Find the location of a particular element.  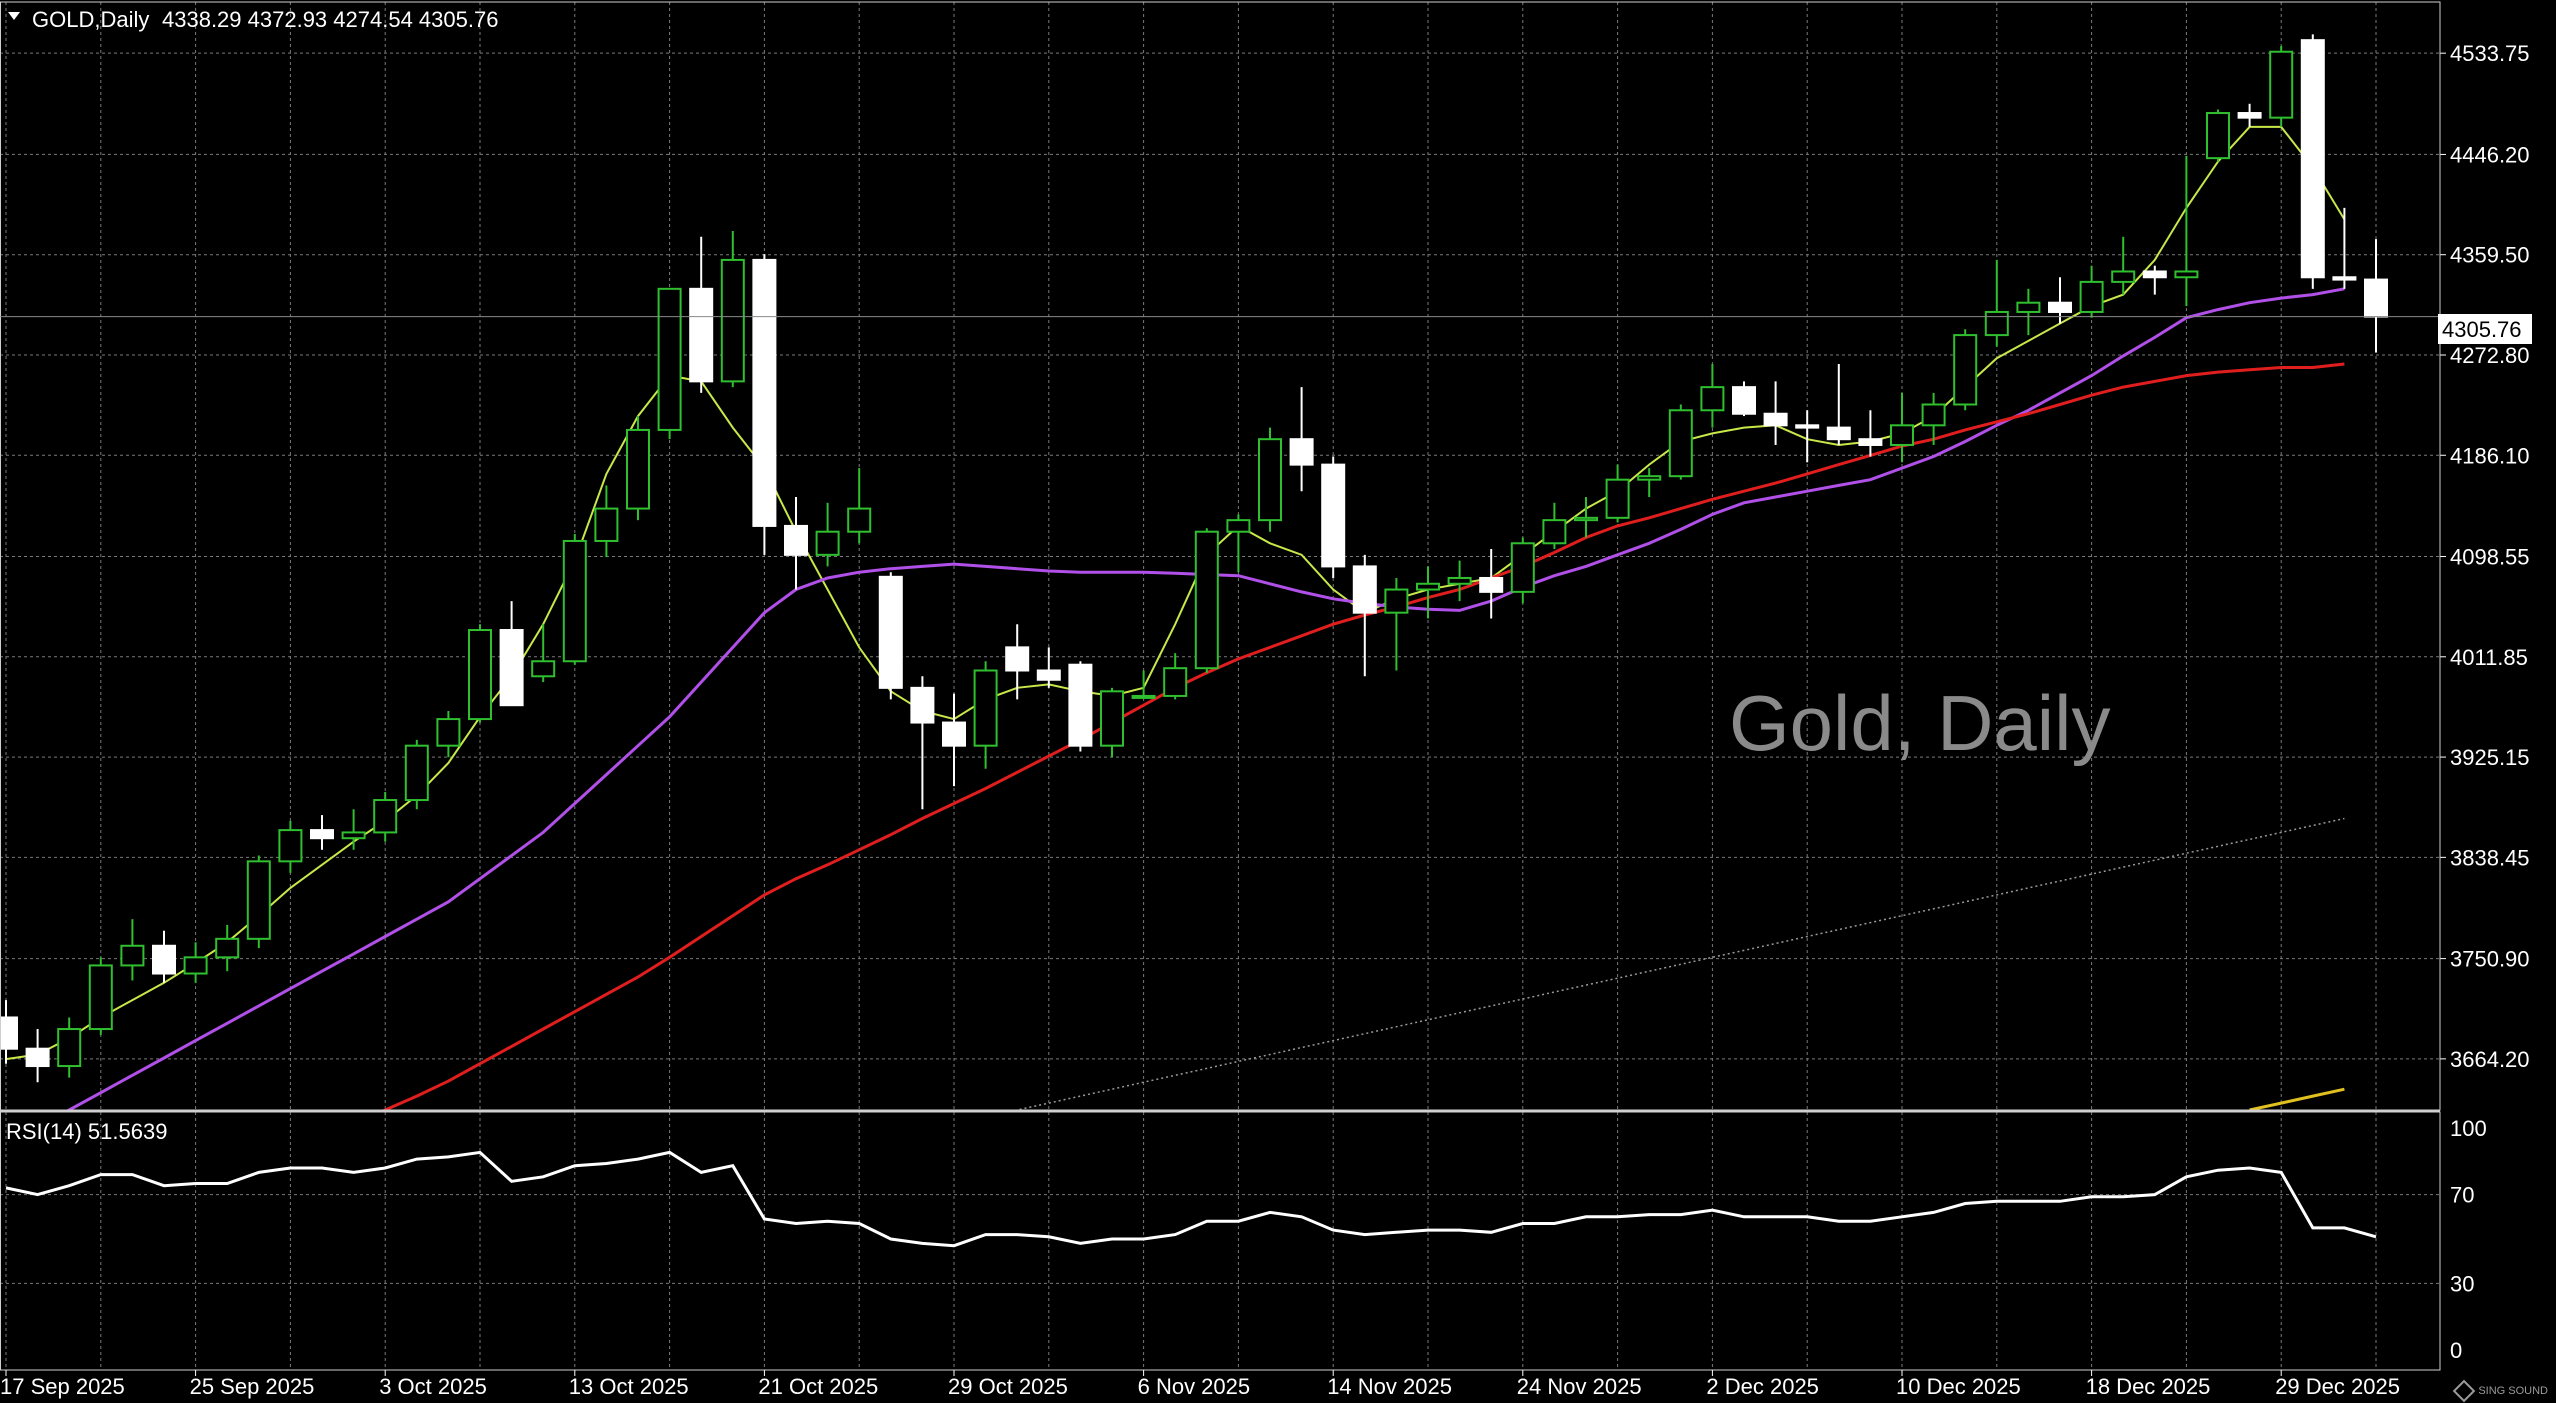

time-axis-label: 13 Oct 2025 is located at coordinates (629, 1386).